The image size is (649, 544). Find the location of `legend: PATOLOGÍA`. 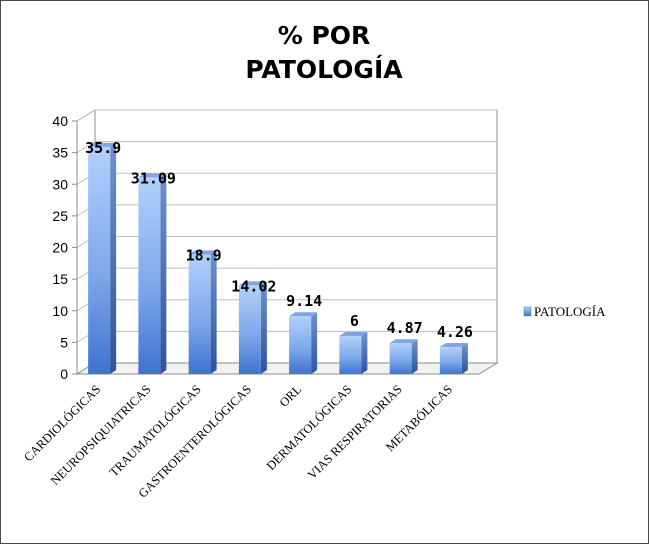

legend: PATOLOGÍA is located at coordinates (564, 311).